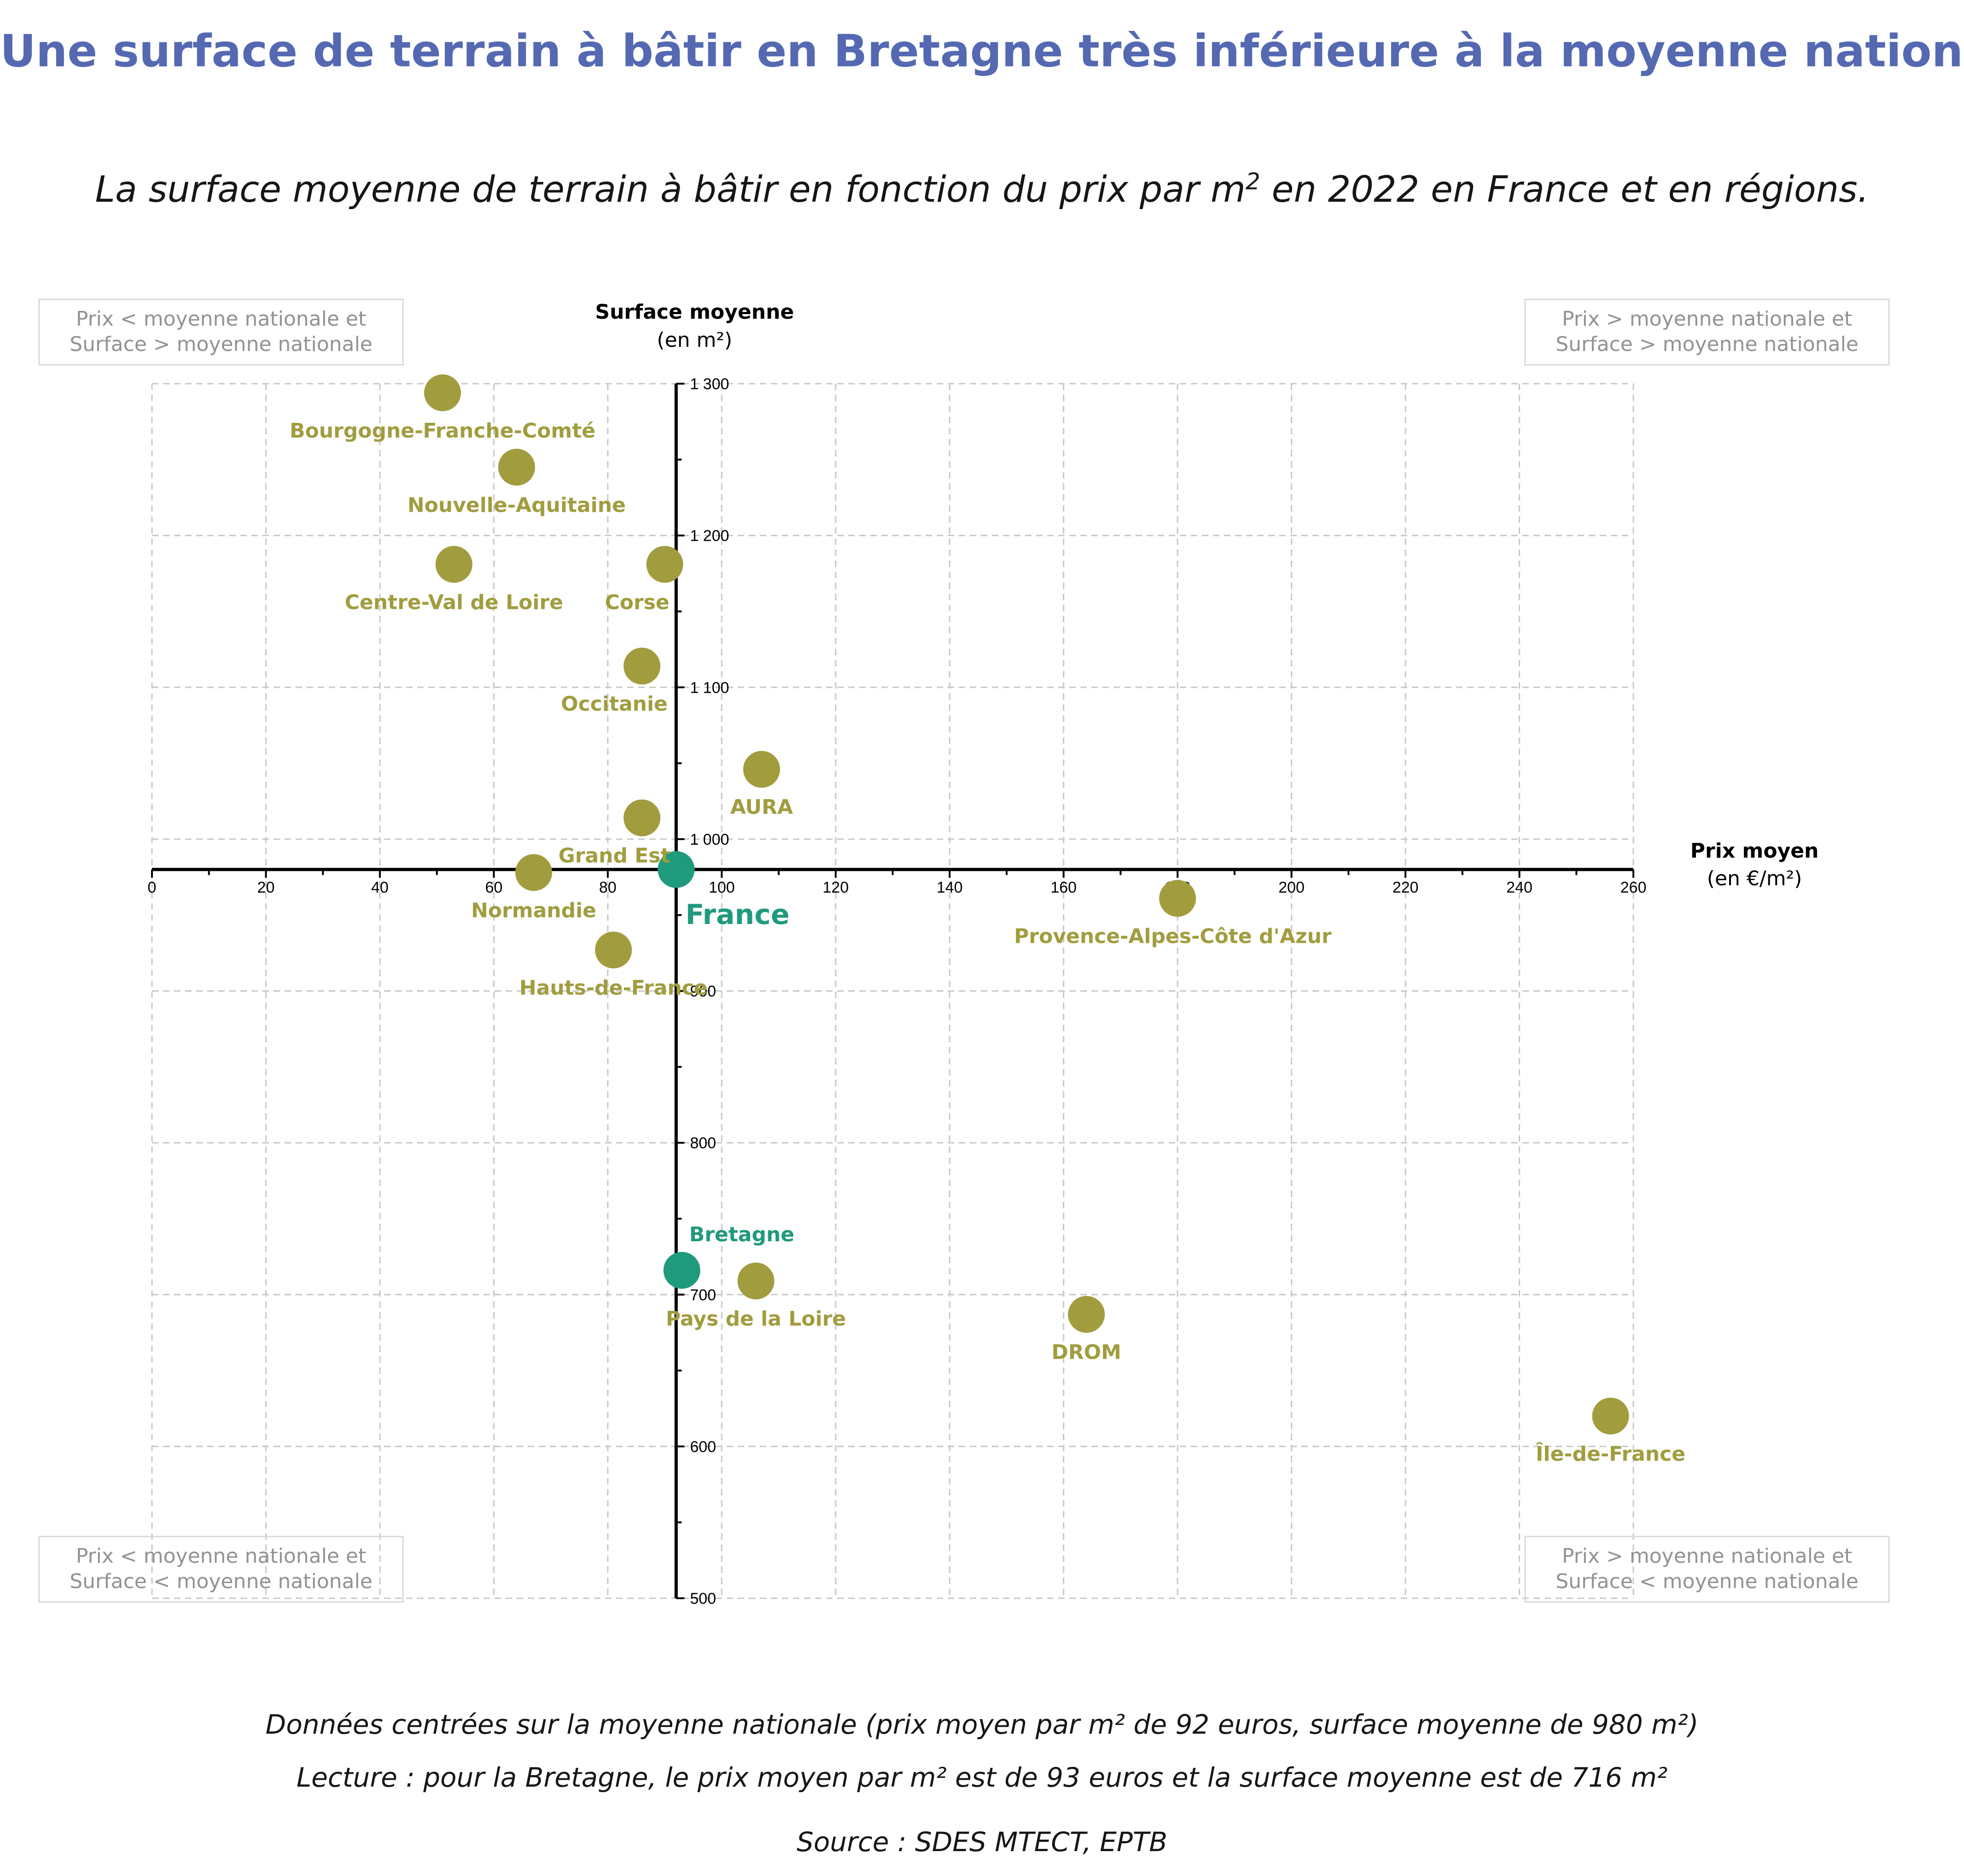 Image resolution: width=1964 pixels, height=1876 pixels. What do you see at coordinates (694, 312) in the screenshot?
I see `y-axis-title-main: Surface moyenne` at bounding box center [694, 312].